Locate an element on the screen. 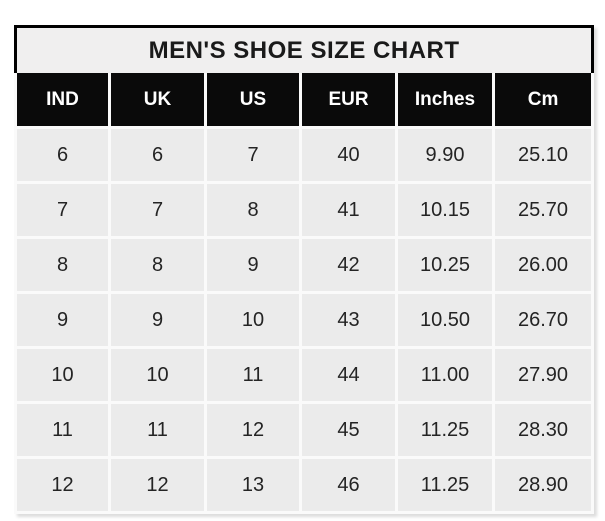  column-header-us: US is located at coordinates (253, 100).